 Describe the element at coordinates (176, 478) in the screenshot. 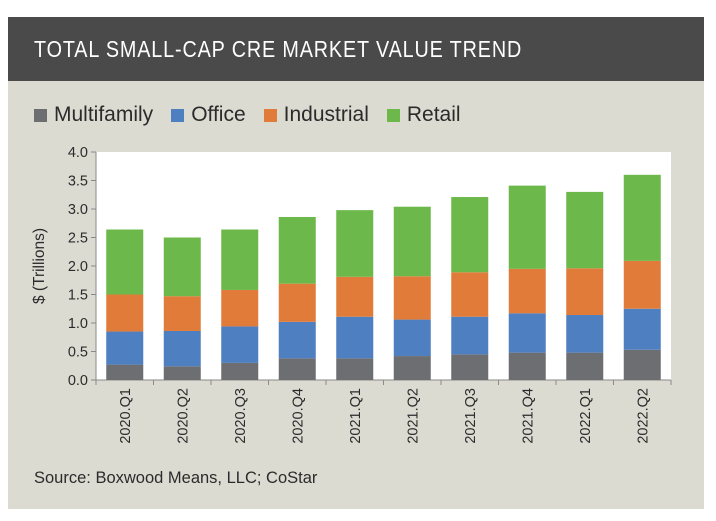

I see `source-note: Source: Boxwood Means, LLC; CoStar` at that location.